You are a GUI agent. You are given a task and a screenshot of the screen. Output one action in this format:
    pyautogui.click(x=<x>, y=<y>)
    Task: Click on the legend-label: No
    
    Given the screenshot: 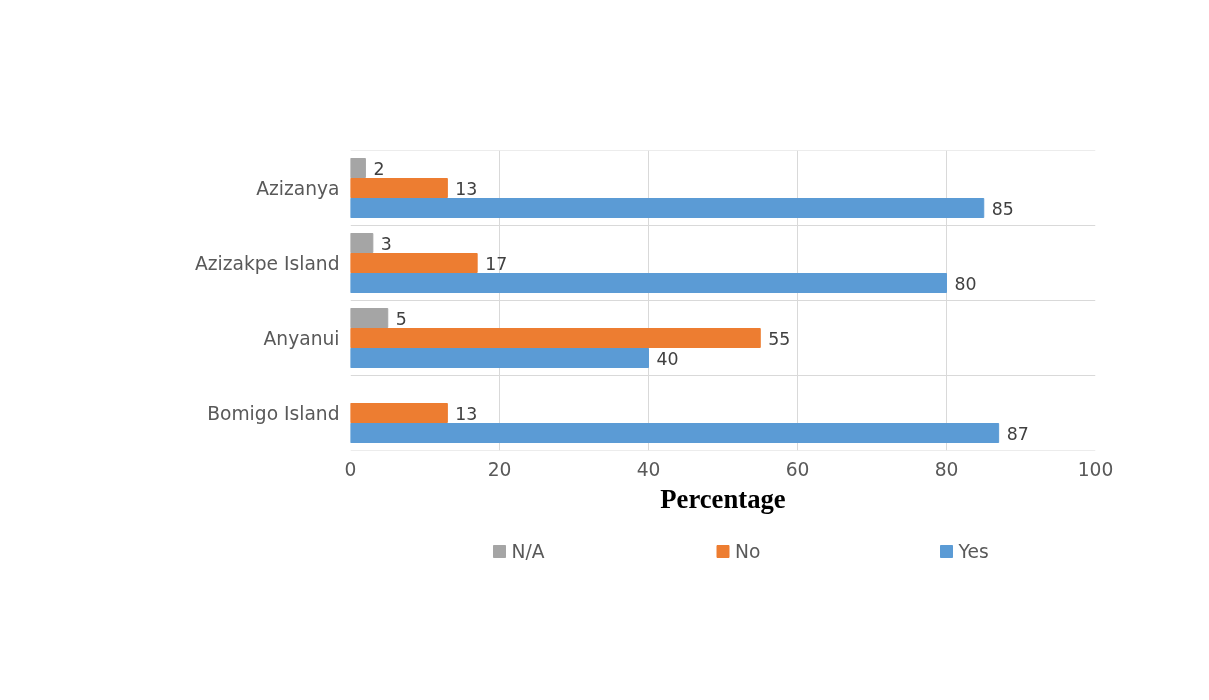 What is the action you would take?
    pyautogui.click(x=748, y=551)
    